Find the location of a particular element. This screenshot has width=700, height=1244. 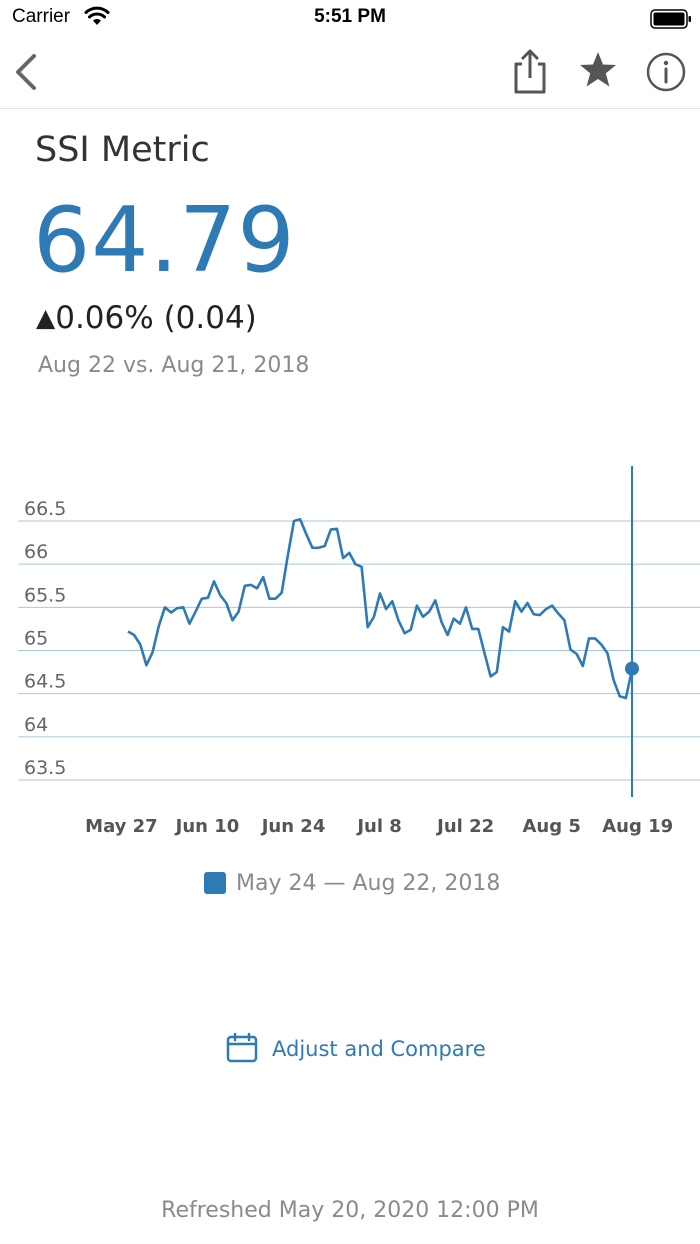

back-button is located at coordinates (27, 74).